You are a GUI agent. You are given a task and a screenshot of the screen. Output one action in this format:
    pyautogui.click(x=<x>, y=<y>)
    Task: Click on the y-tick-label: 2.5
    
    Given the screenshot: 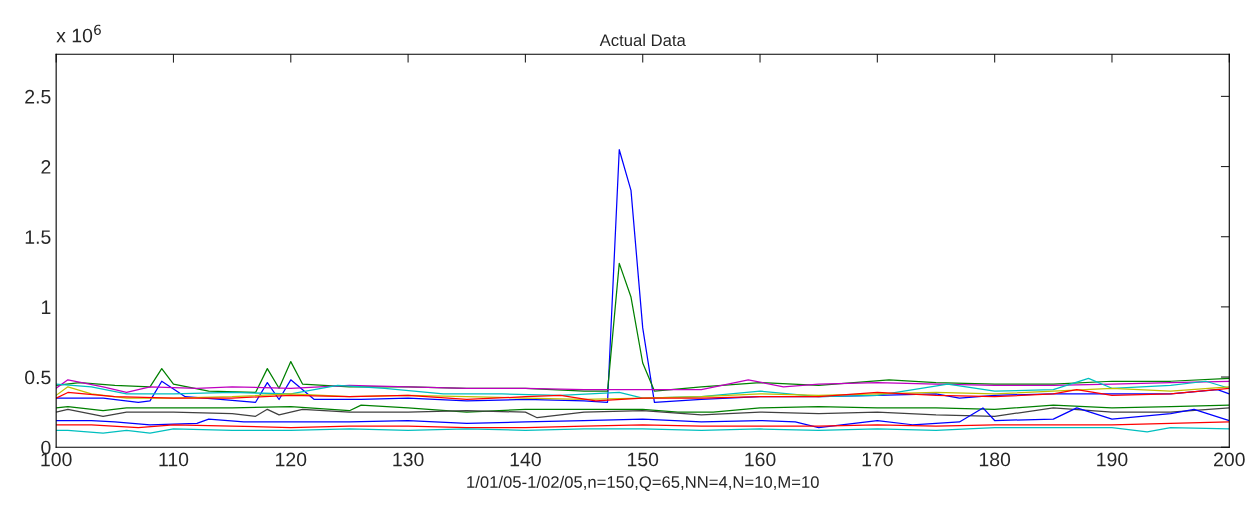 What is the action you would take?
    pyautogui.click(x=38, y=96)
    